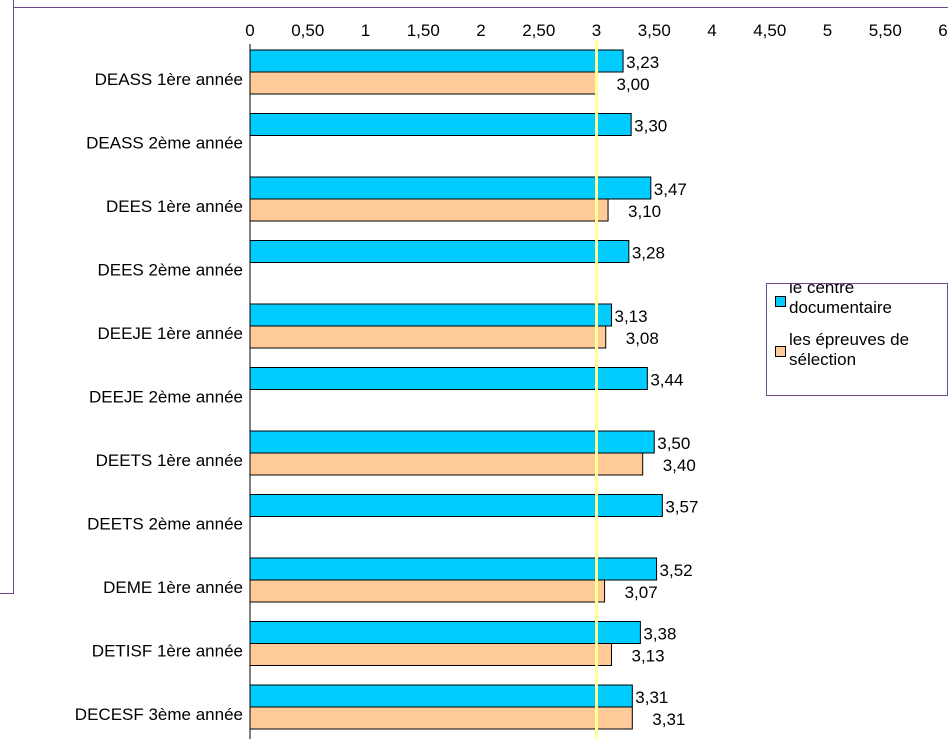  Describe the element at coordinates (654, 30) in the screenshot. I see `x-tick-label: 3,50` at that location.